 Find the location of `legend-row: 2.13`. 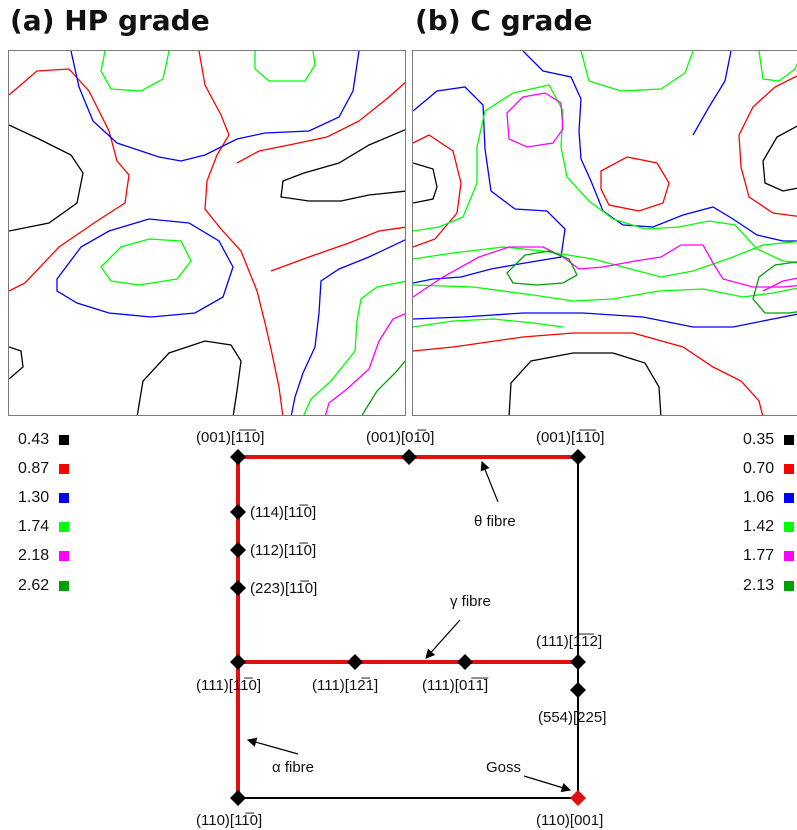

legend-row: 2.13 is located at coordinates (769, 585).